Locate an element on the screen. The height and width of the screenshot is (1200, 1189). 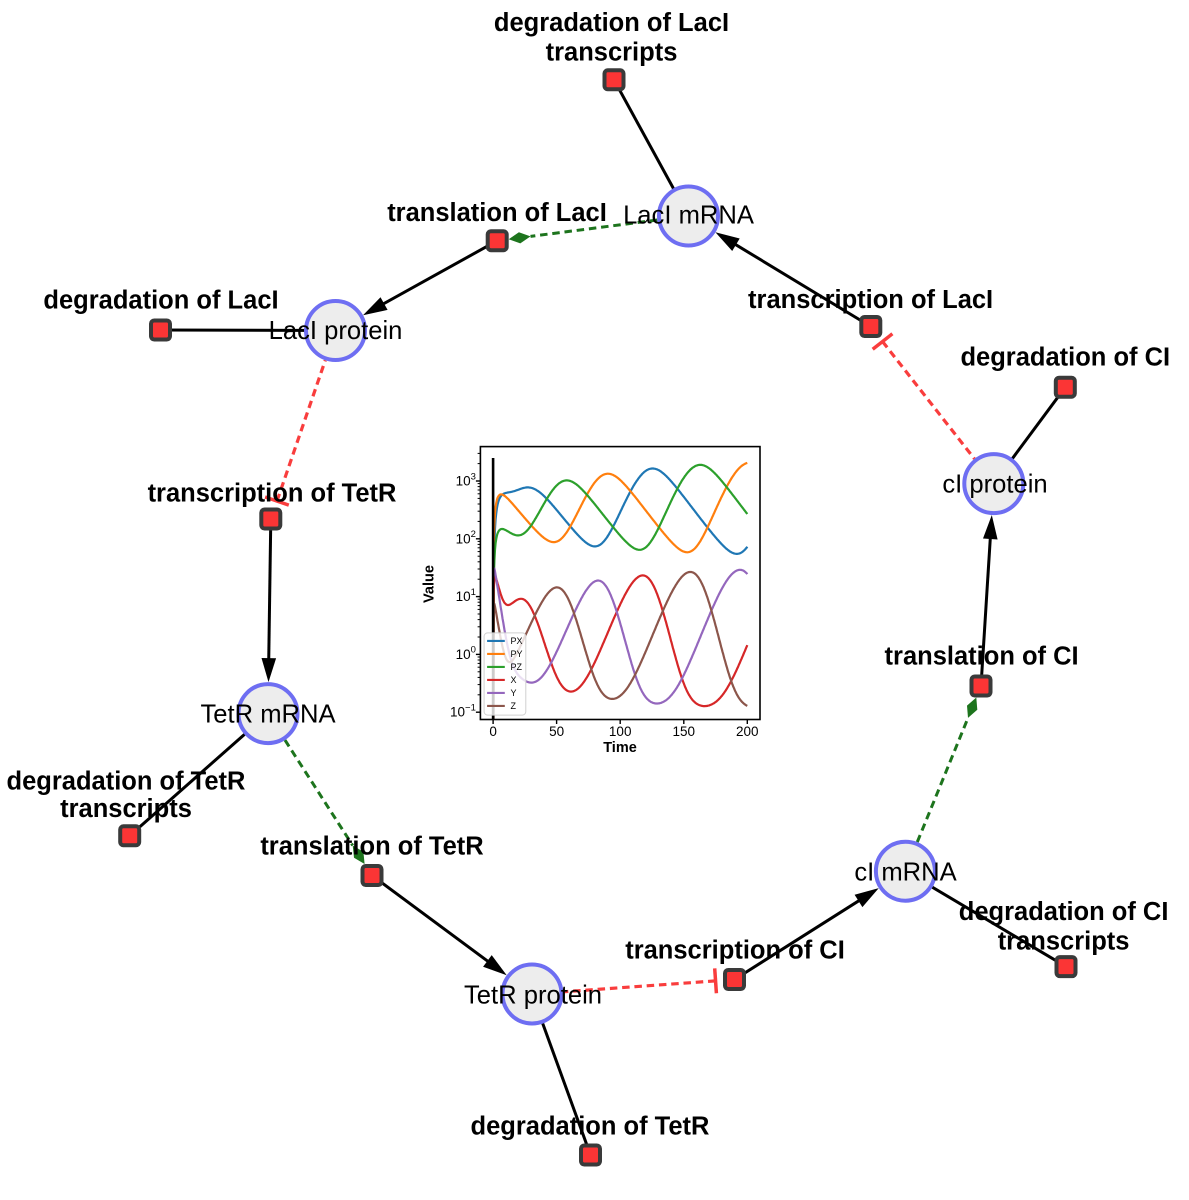
svg-text: LacI mRNA is located at coordinates (689, 216).